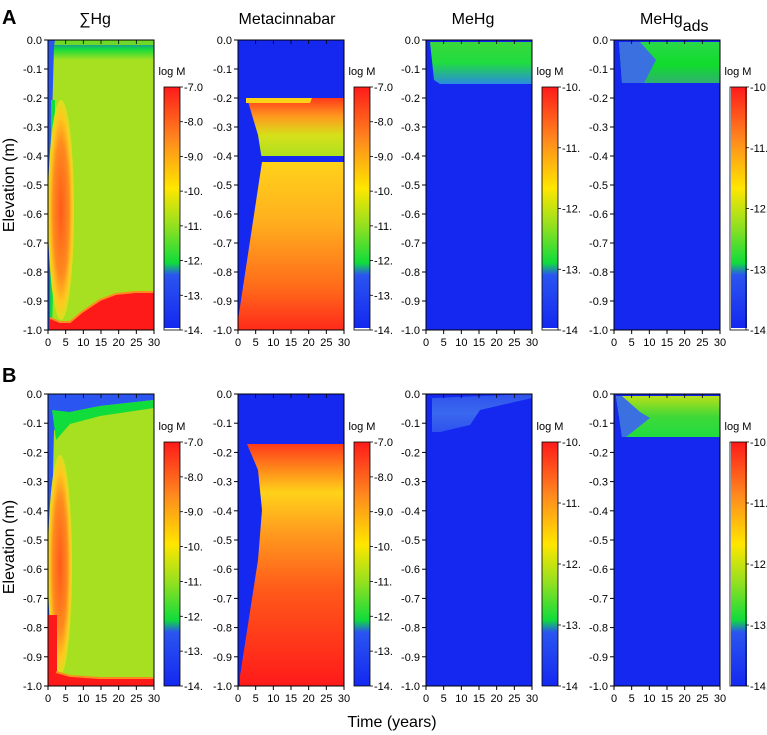 This screenshot has width=767, height=735. Describe the element at coordinates (758, 331) in the screenshot. I see `panel-a-mehg-ads-colorbar-tick-label: -14.` at that location.